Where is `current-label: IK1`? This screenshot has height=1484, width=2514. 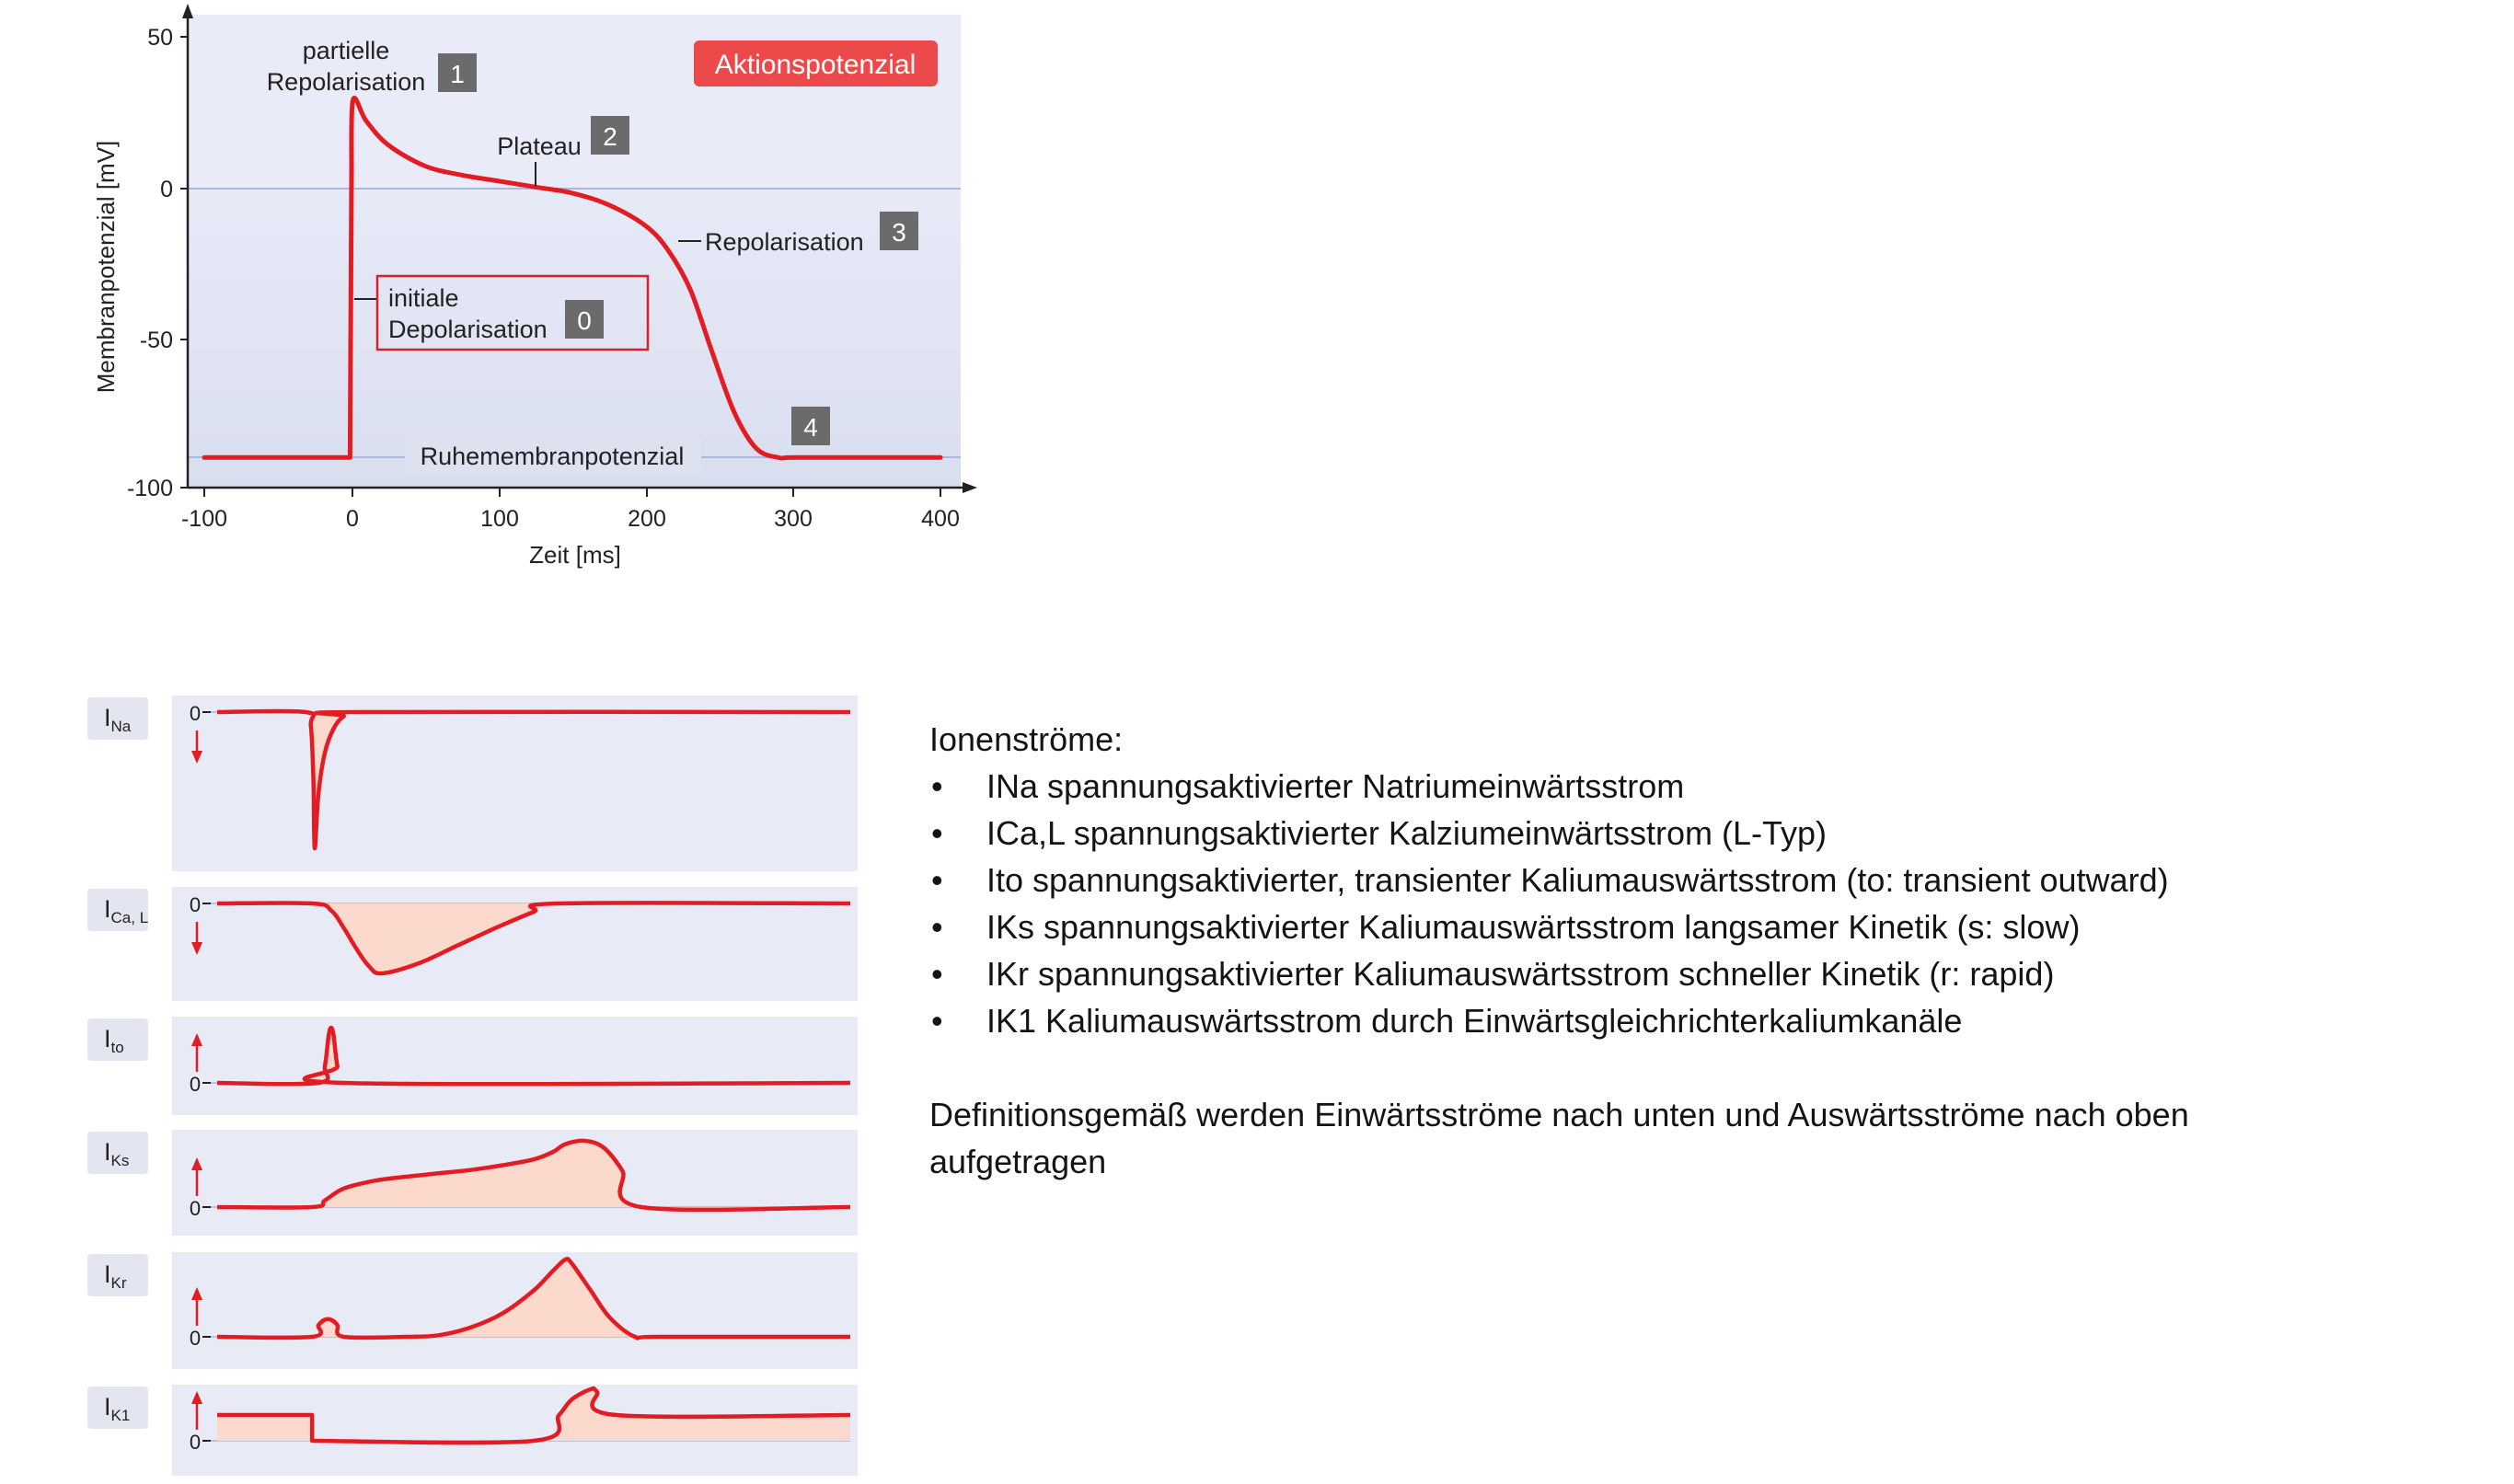 current-label: IK1 is located at coordinates (117, 1408).